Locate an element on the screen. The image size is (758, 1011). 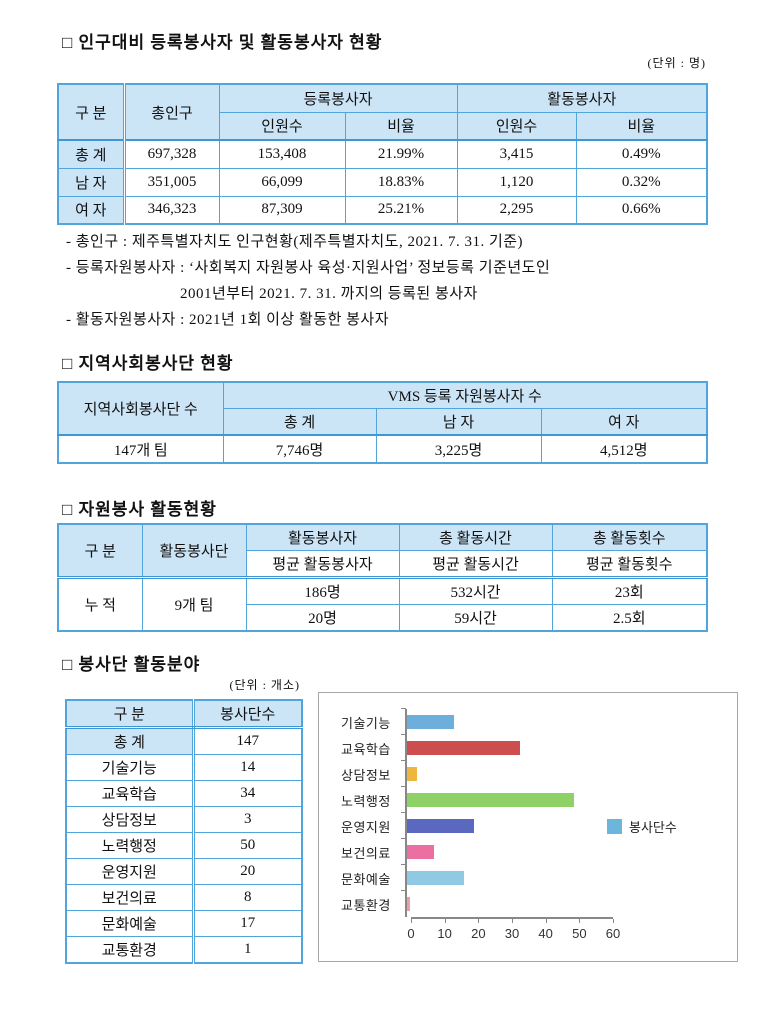
cell-reg-count: 87,309 is located at coordinates (282, 210).